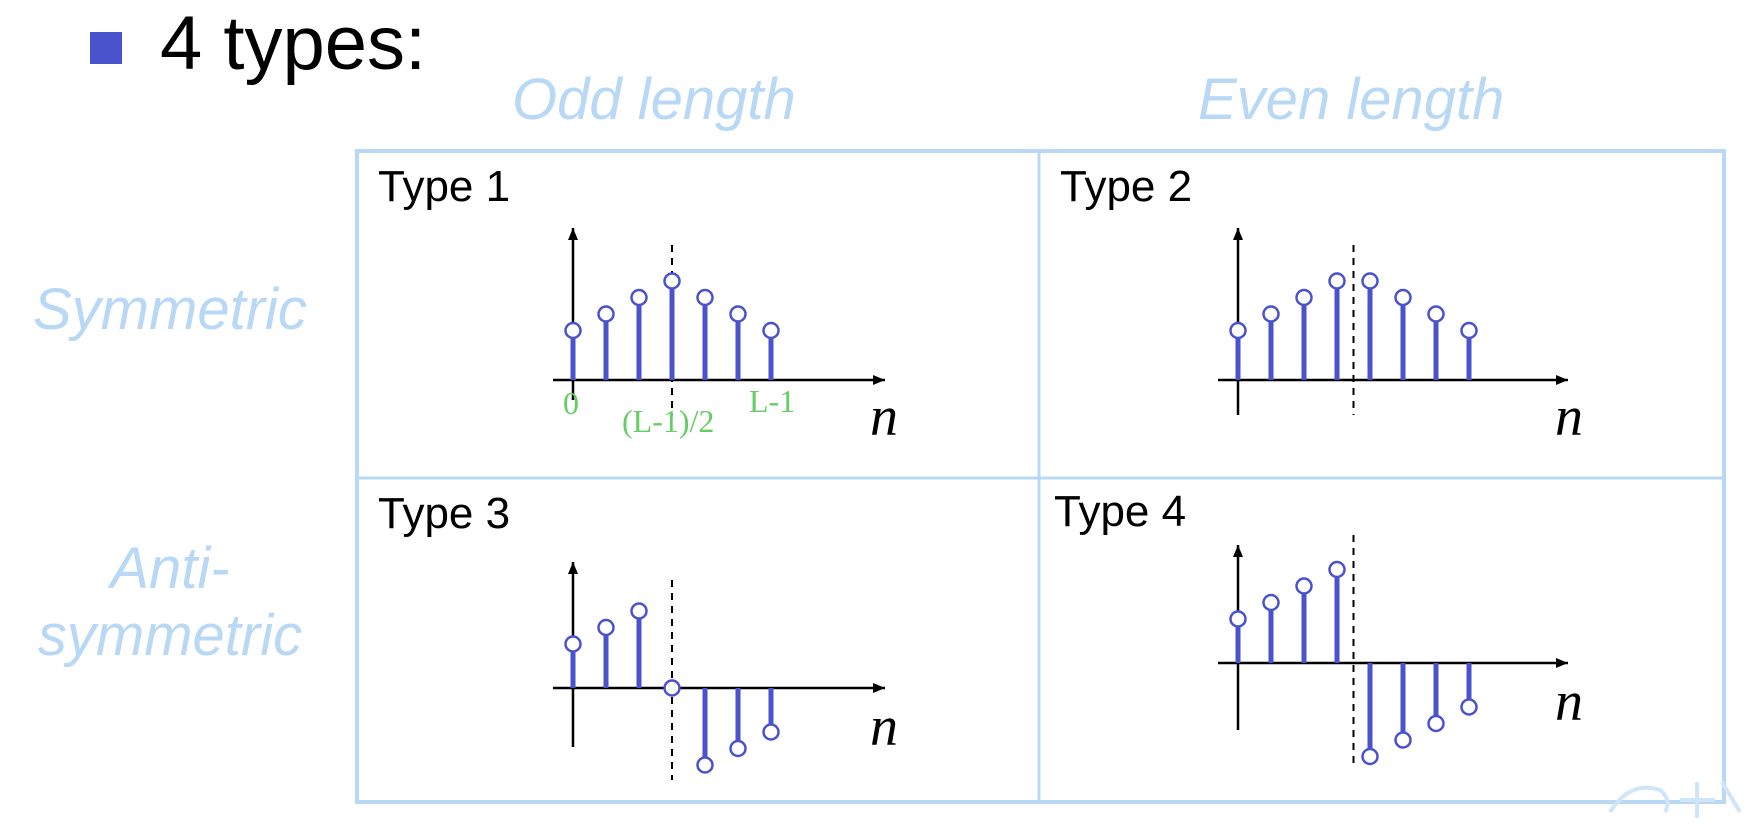 This screenshot has height=826, width=1752. What do you see at coordinates (725, 338) in the screenshot?
I see `panel-type-1: n 0 (L-1)/2 L-1` at bounding box center [725, 338].